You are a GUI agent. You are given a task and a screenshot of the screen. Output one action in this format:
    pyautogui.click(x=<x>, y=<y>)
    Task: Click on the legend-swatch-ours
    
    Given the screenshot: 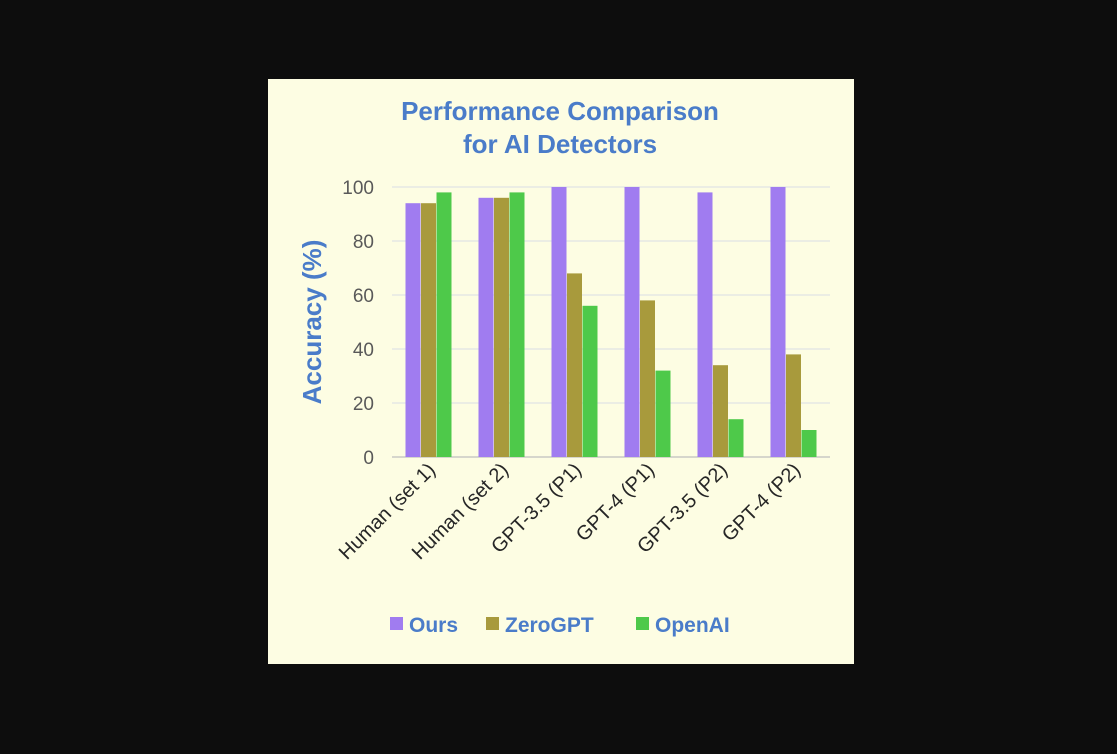 What is the action you would take?
    pyautogui.click(x=396, y=623)
    